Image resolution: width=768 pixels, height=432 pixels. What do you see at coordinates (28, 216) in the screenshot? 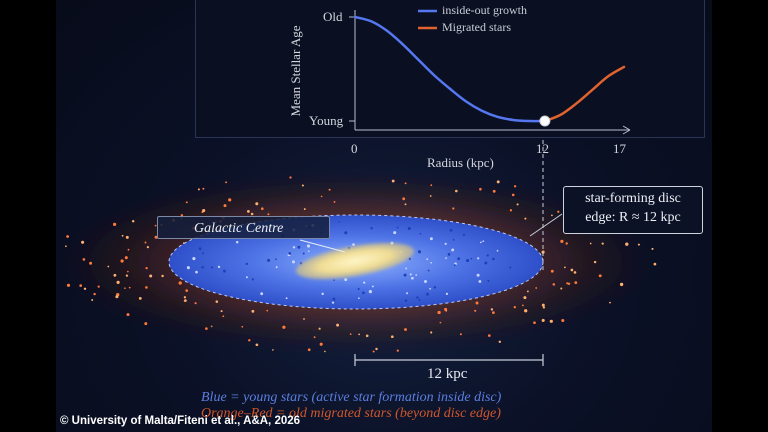
I see `left-letterbox` at bounding box center [28, 216].